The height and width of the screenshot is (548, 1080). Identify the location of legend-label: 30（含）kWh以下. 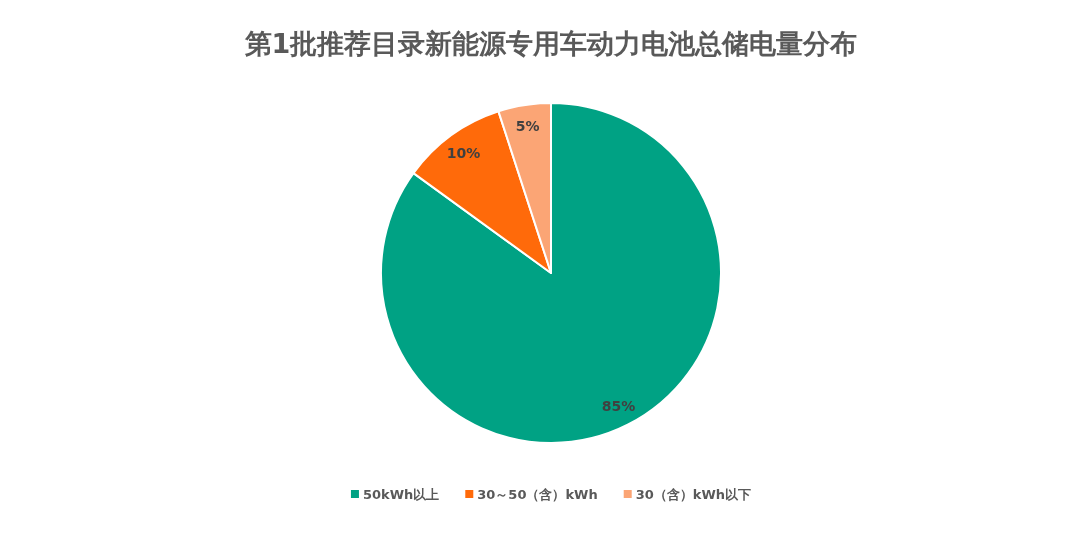
(693, 494).